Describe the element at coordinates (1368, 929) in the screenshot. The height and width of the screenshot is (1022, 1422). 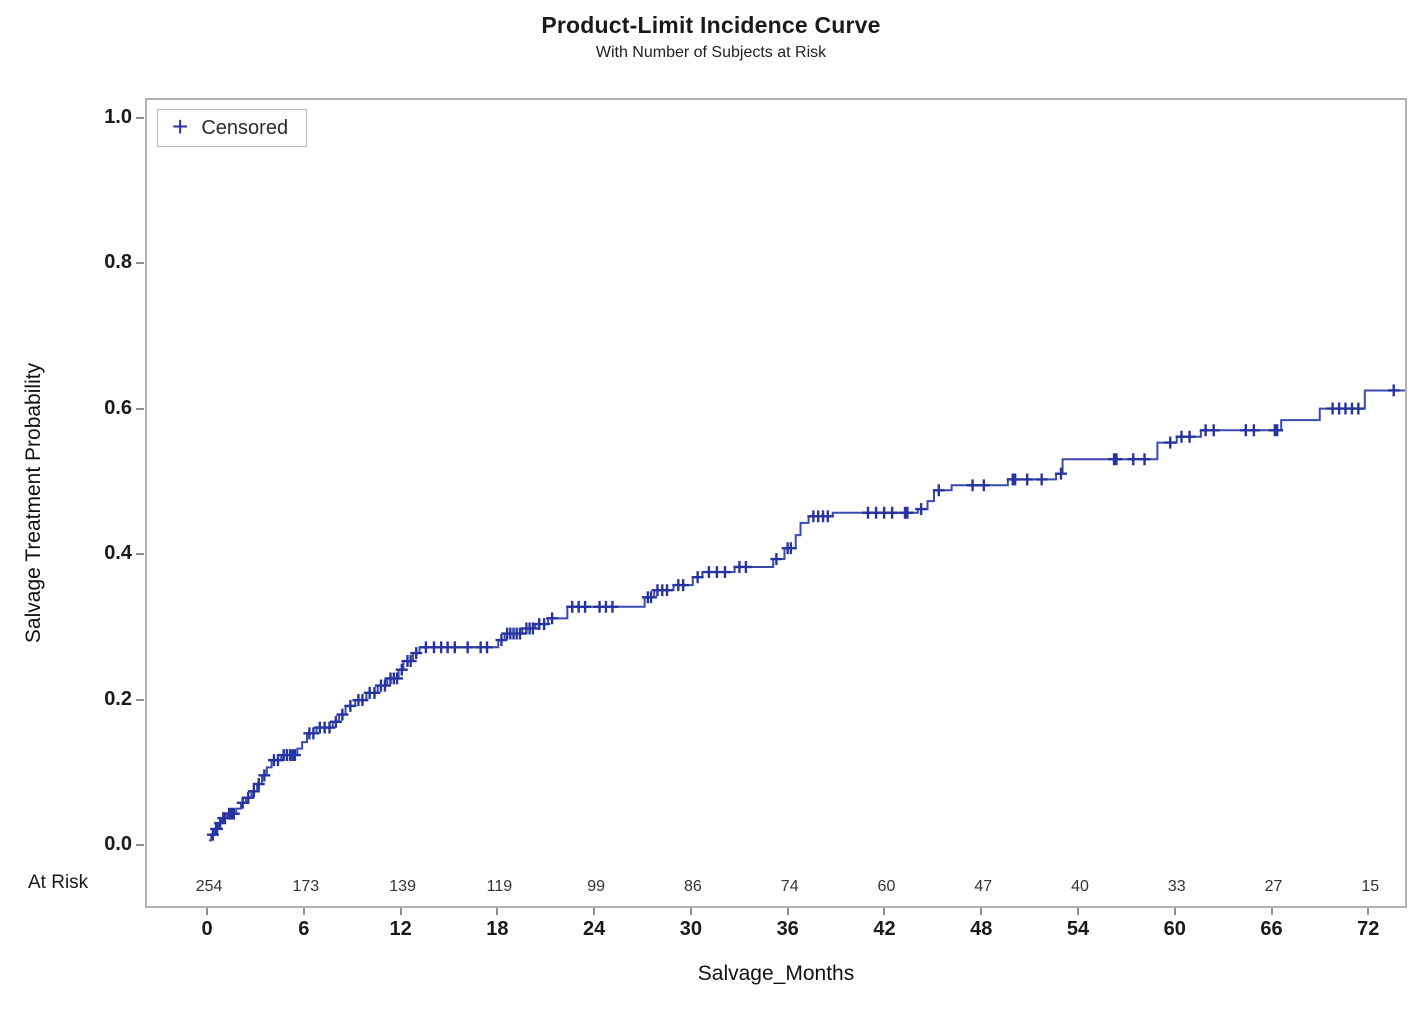
I see `x-tick-label: 72` at that location.